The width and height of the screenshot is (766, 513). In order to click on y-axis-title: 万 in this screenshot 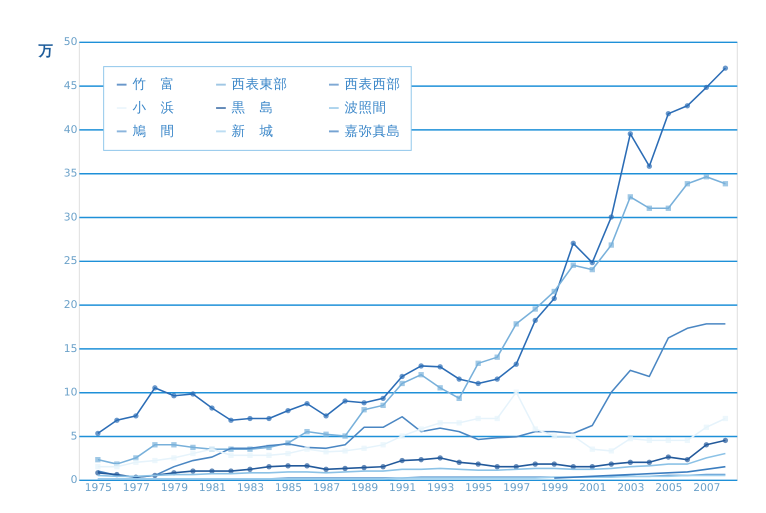, I will do `click(46, 51)`.